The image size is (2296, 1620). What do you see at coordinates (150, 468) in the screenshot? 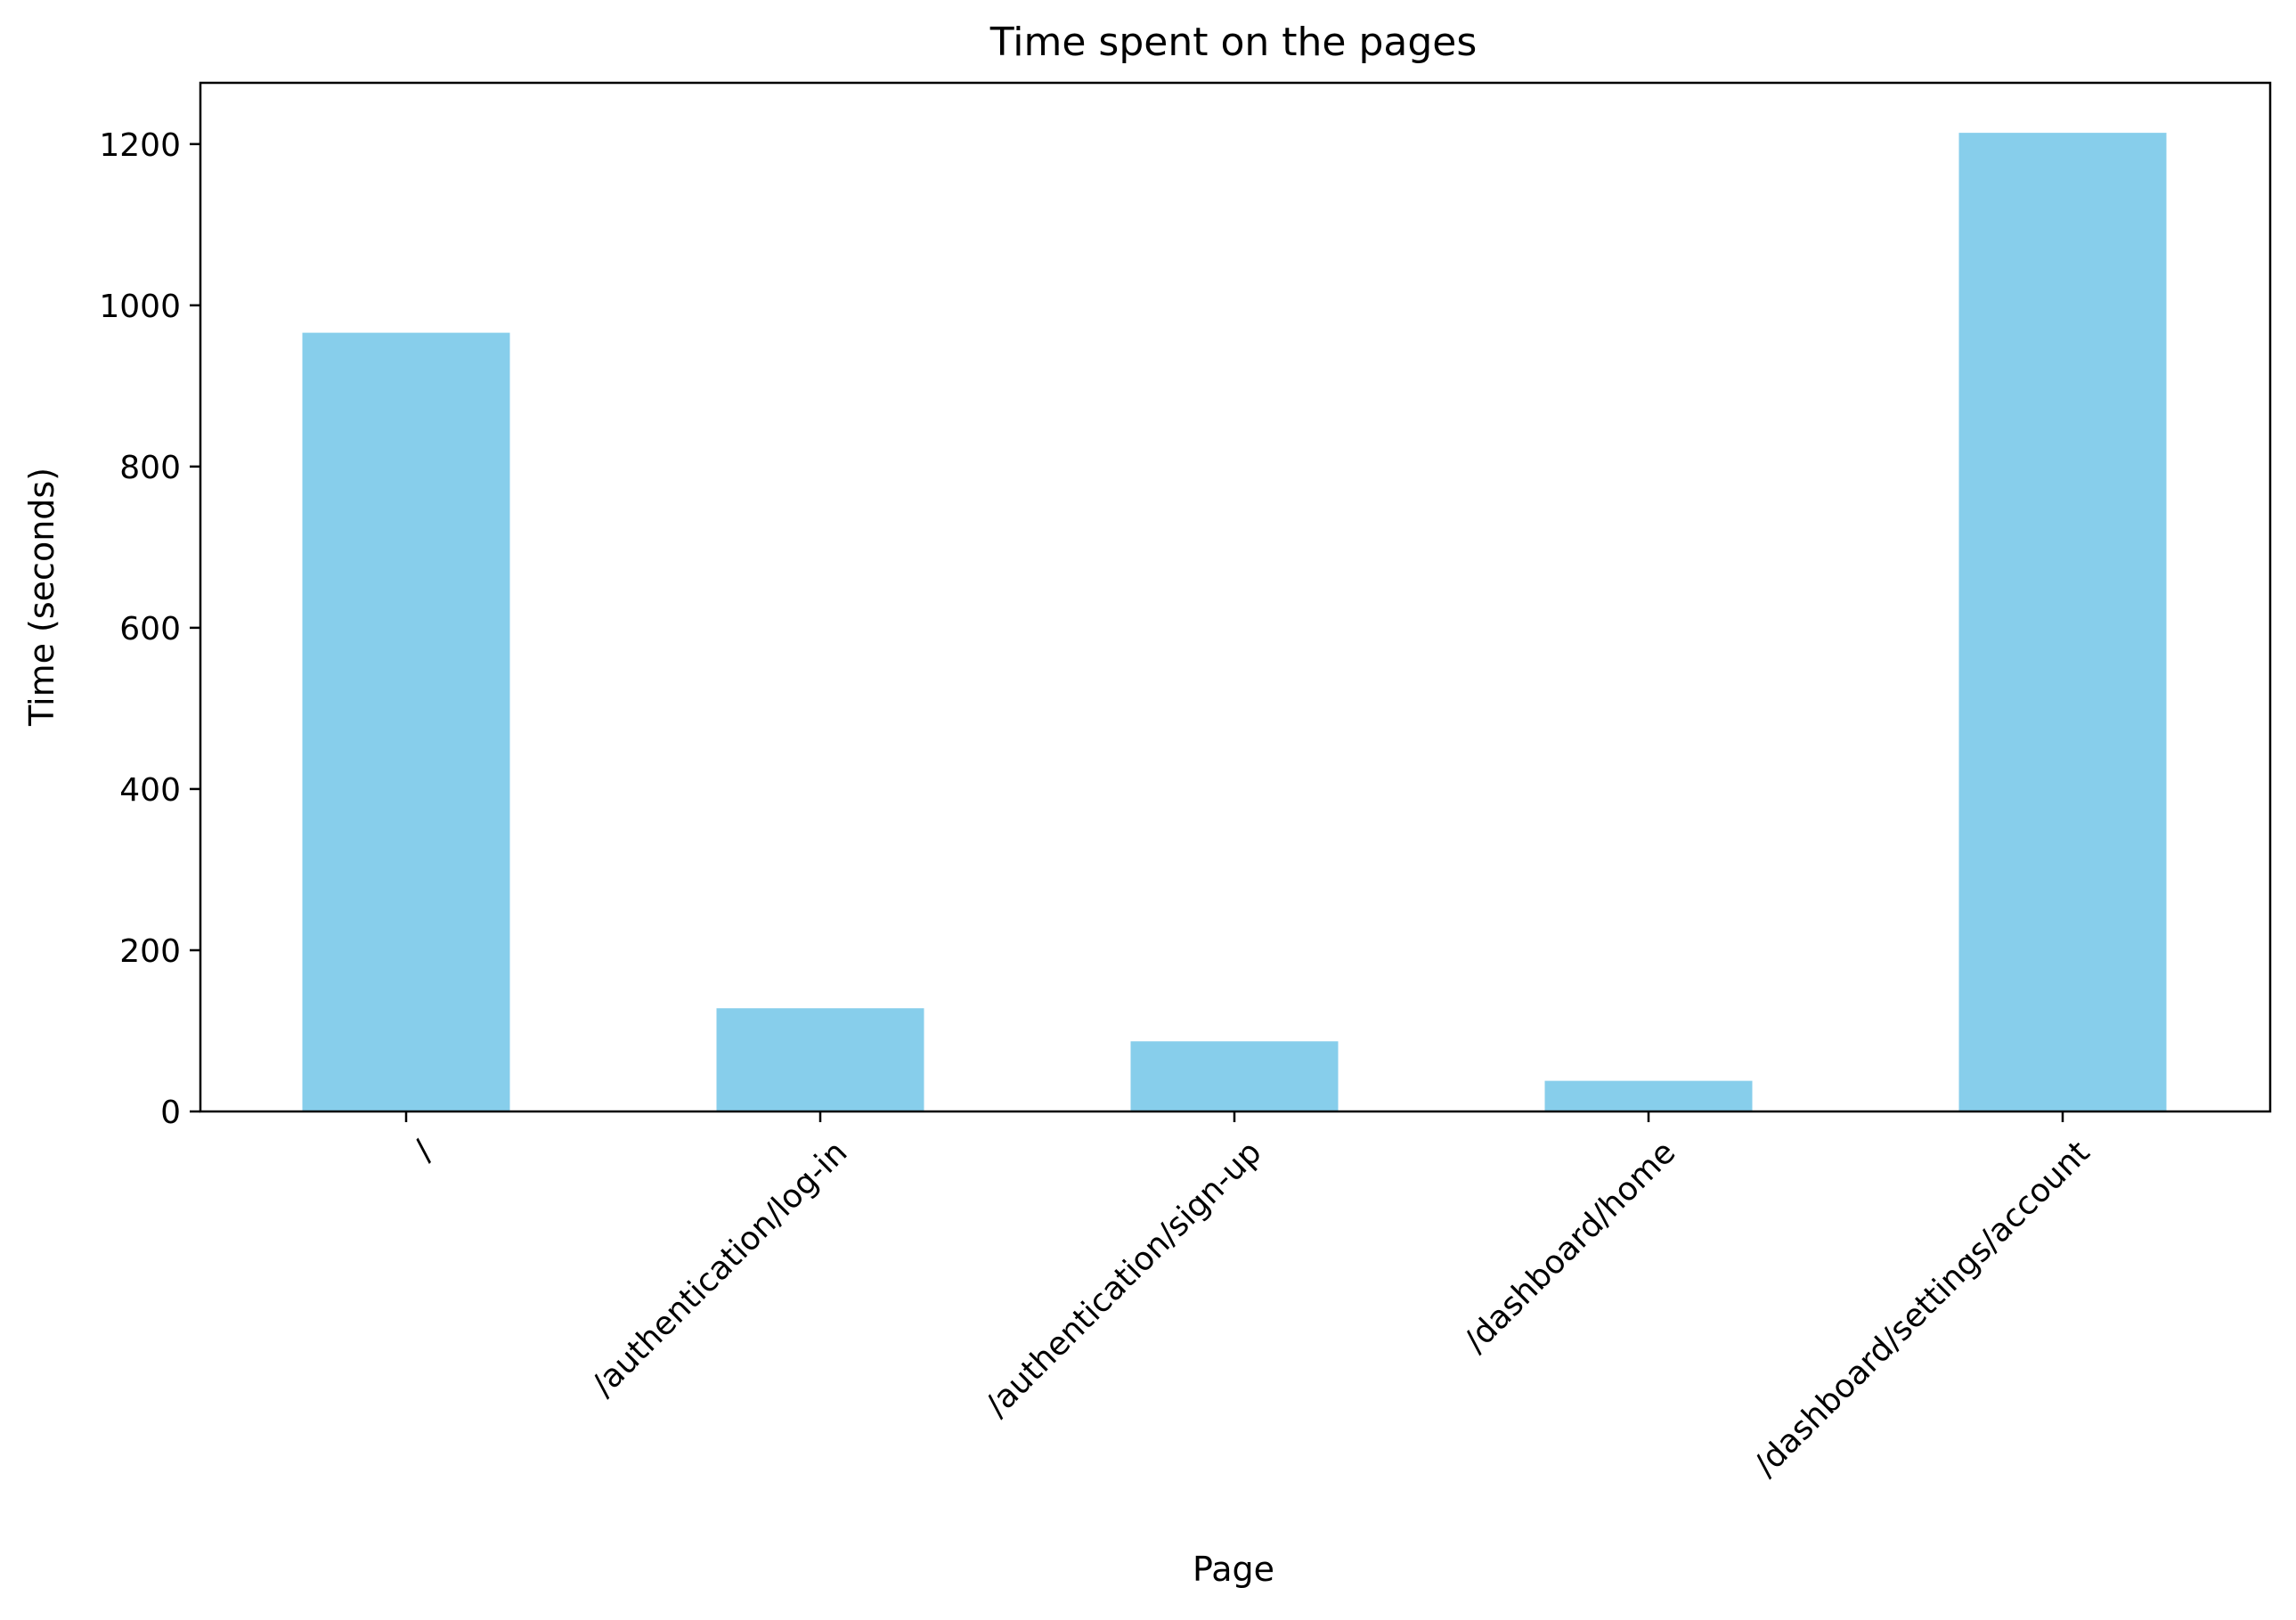
I see `y-tick-label-4: 800` at bounding box center [150, 468].